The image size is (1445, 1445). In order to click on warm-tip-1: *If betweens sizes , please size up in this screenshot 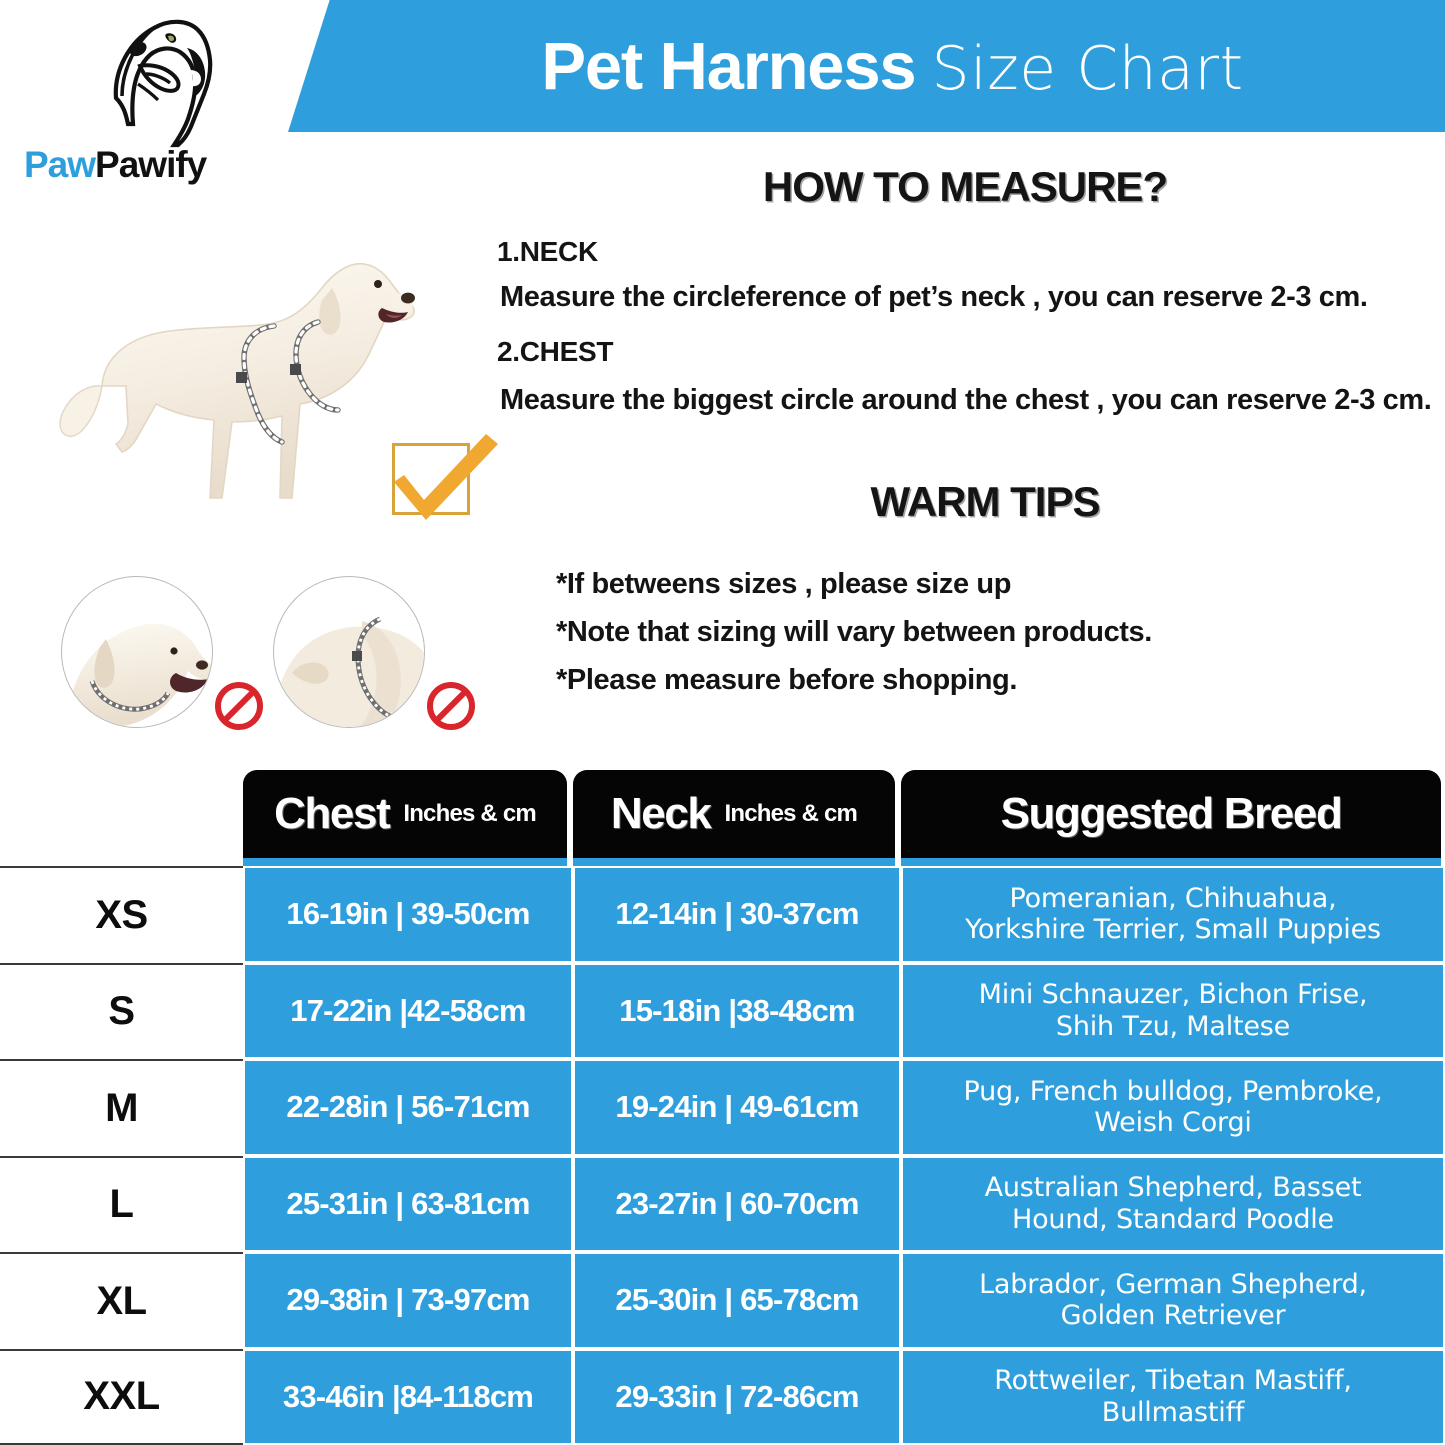, I will do `click(784, 584)`.